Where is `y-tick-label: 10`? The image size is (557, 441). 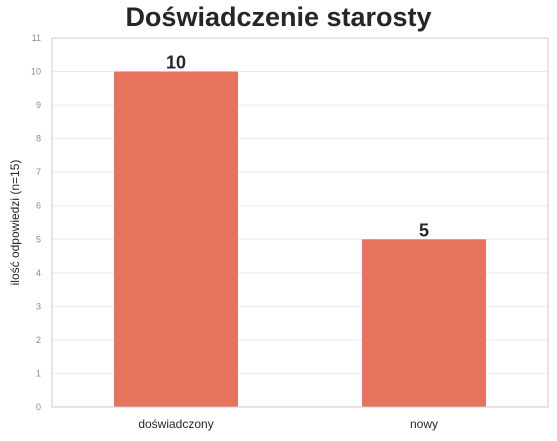 y-tick-label: 10 is located at coordinates (36, 72).